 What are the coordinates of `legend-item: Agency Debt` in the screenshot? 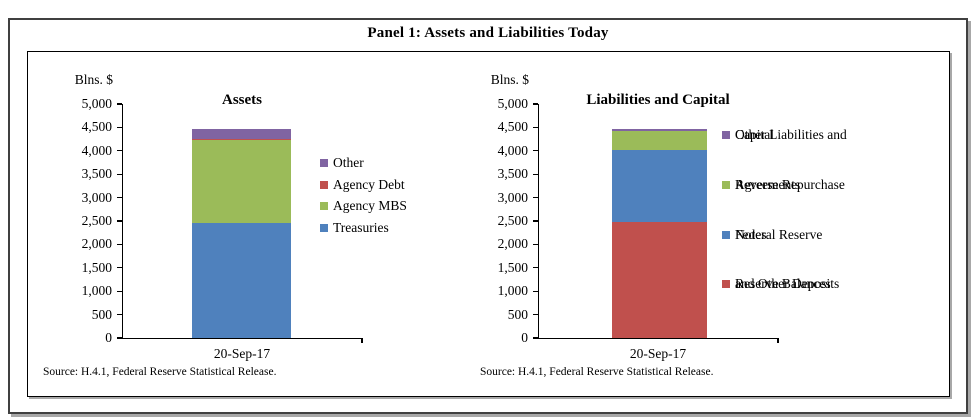 It's located at (362, 184).